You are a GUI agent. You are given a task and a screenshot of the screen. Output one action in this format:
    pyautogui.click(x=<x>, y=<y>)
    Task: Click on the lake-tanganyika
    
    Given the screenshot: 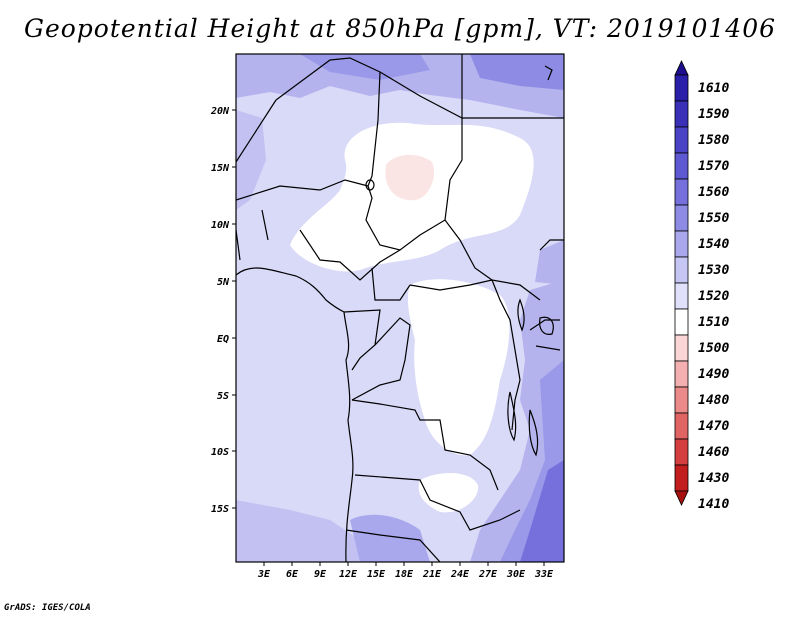 What is the action you would take?
    pyautogui.click(x=512, y=416)
    